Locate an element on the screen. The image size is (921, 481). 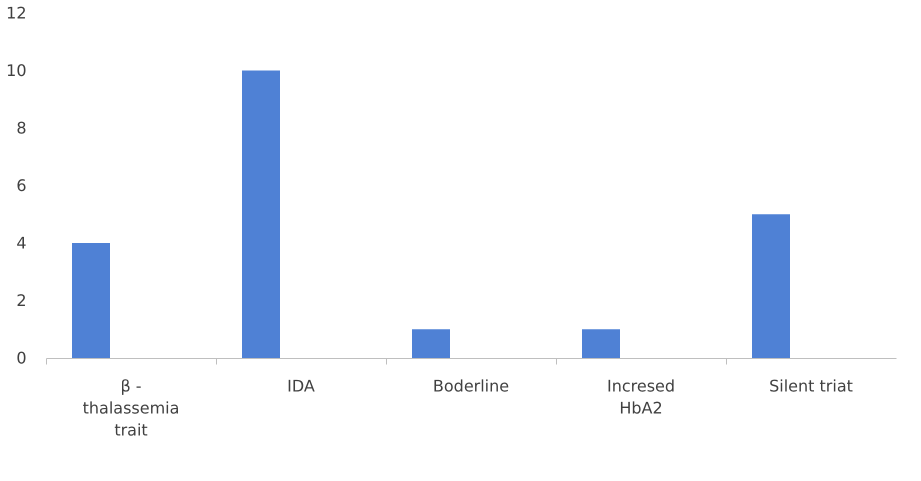
x-tick-label: β - thalassemia trait is located at coordinates (131, 408).